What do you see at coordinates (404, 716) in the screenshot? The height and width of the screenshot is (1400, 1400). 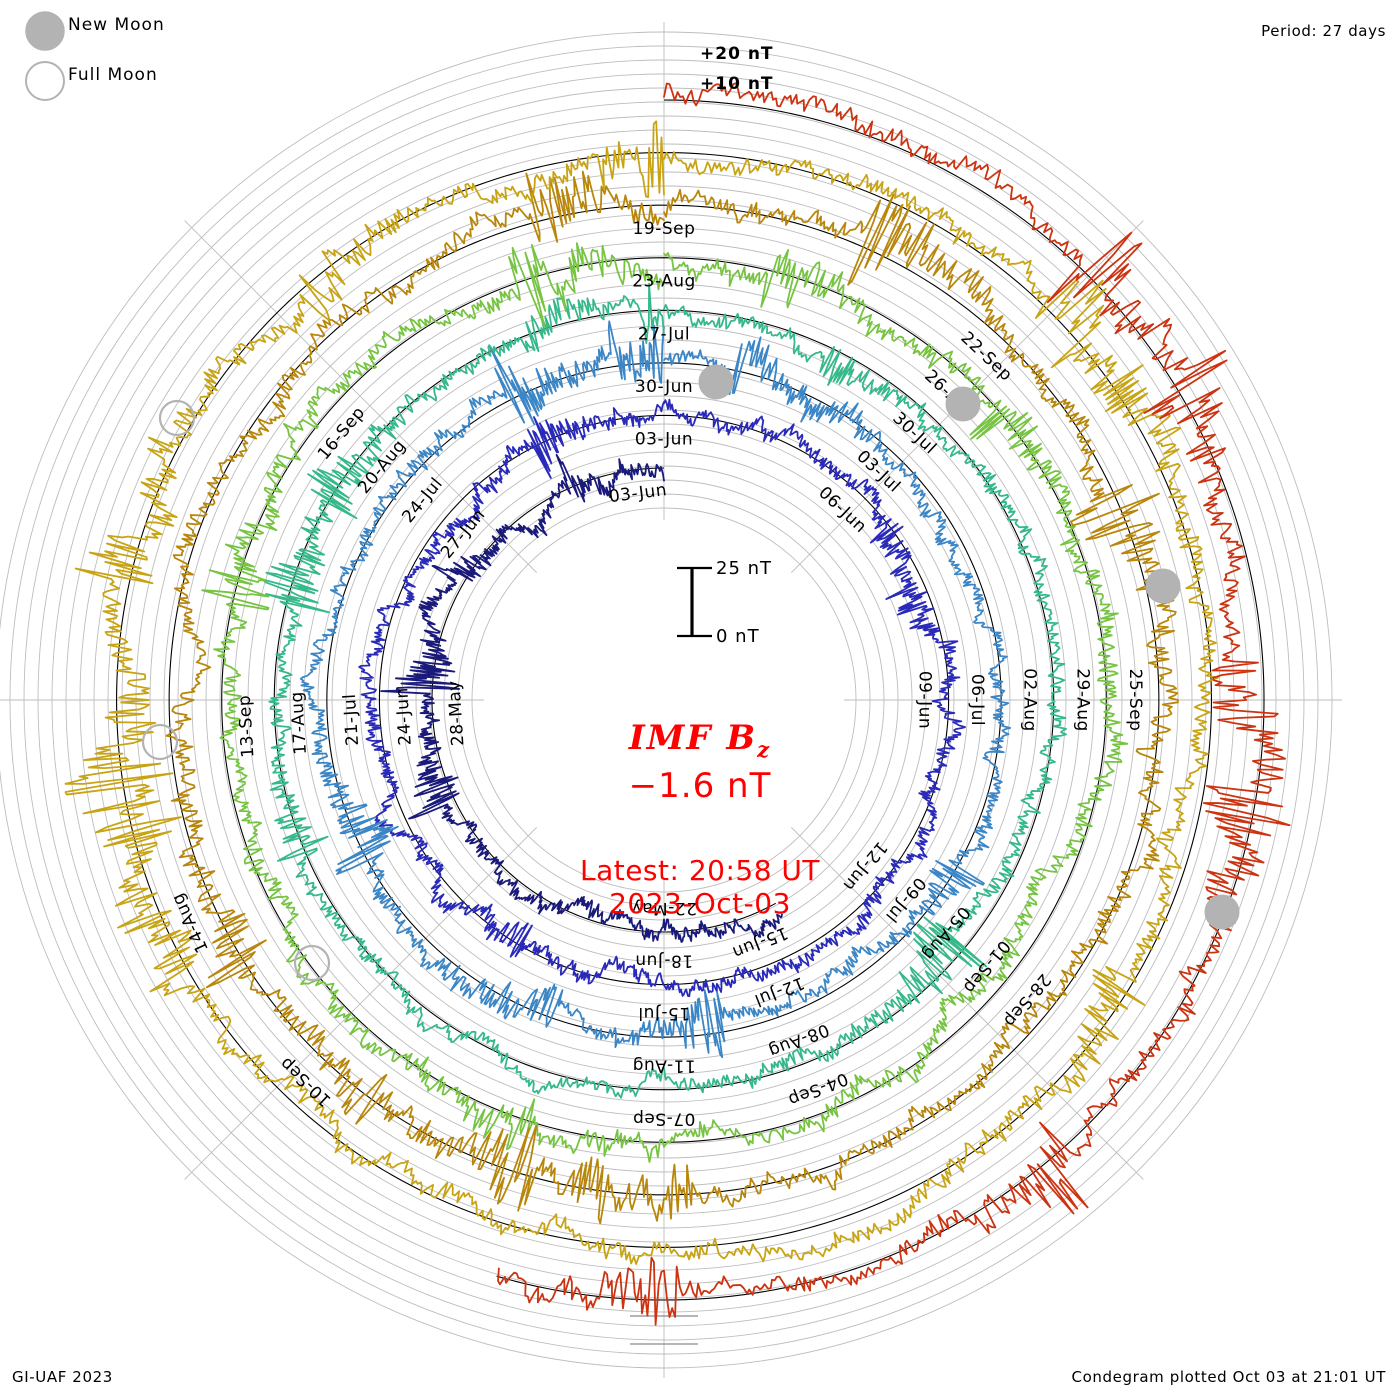 I see `spiral-date-label: 24-Jun` at bounding box center [404, 716].